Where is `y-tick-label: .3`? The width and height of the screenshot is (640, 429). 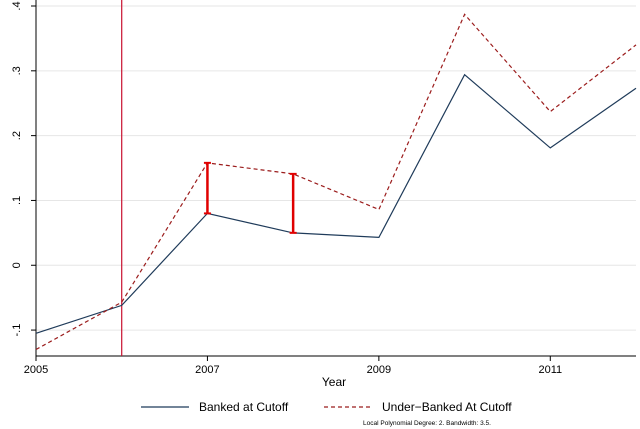 y-tick-label: .3 is located at coordinates (17, 70).